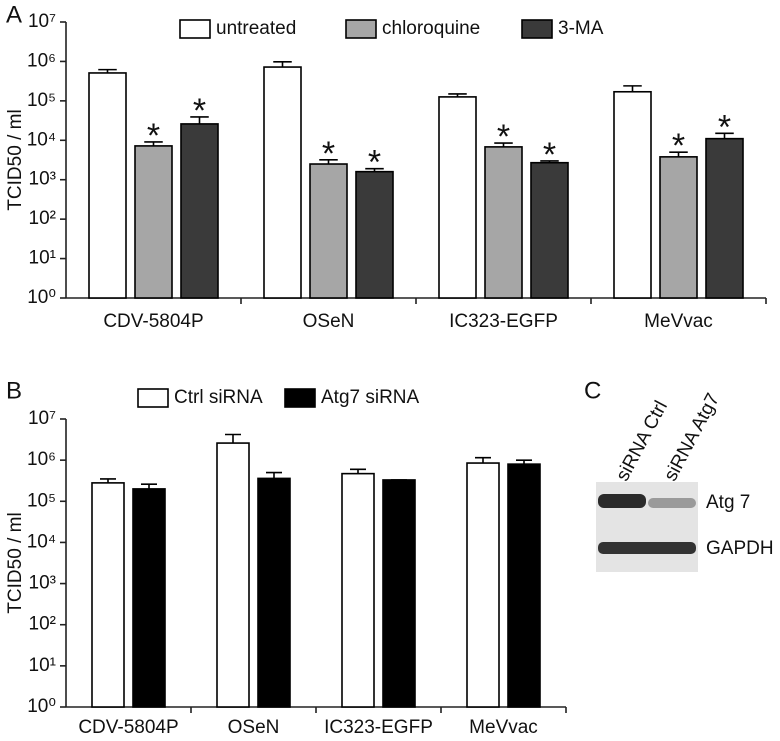 This screenshot has height=741, width=780. Describe the element at coordinates (740, 548) in the screenshot. I see `band-label: GAPDH` at that location.